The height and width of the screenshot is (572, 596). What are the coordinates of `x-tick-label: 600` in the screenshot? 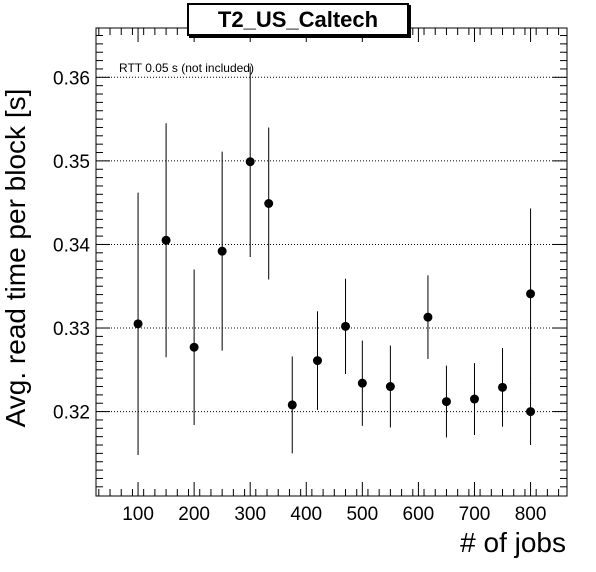 It's located at (419, 514).